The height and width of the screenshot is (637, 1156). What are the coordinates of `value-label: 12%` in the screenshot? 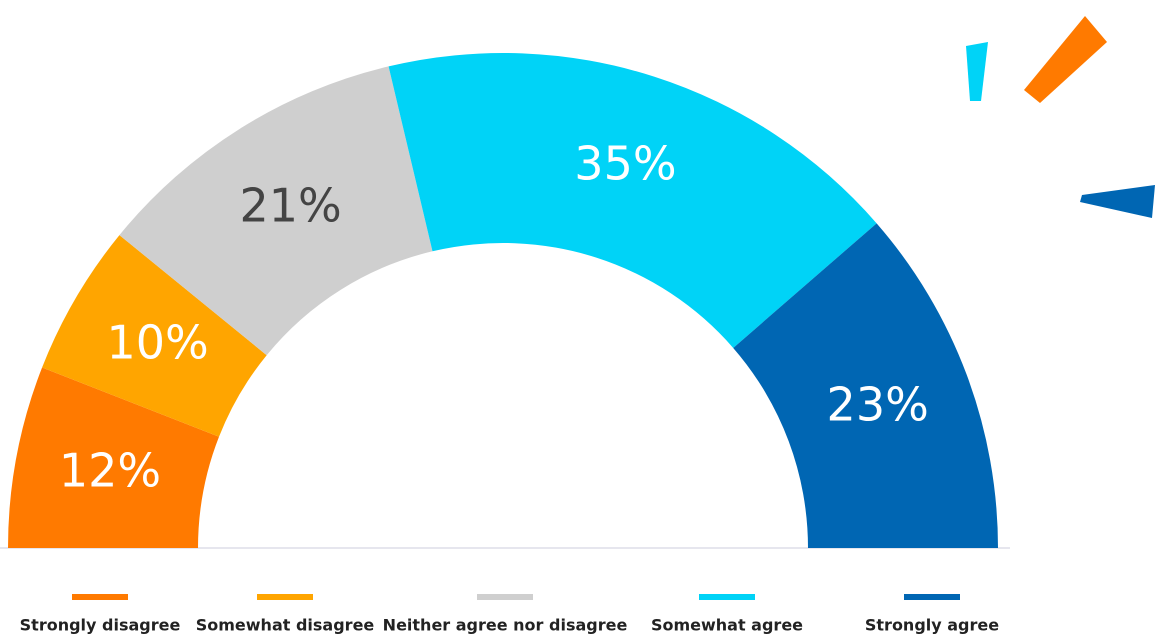 It's located at (110, 470).